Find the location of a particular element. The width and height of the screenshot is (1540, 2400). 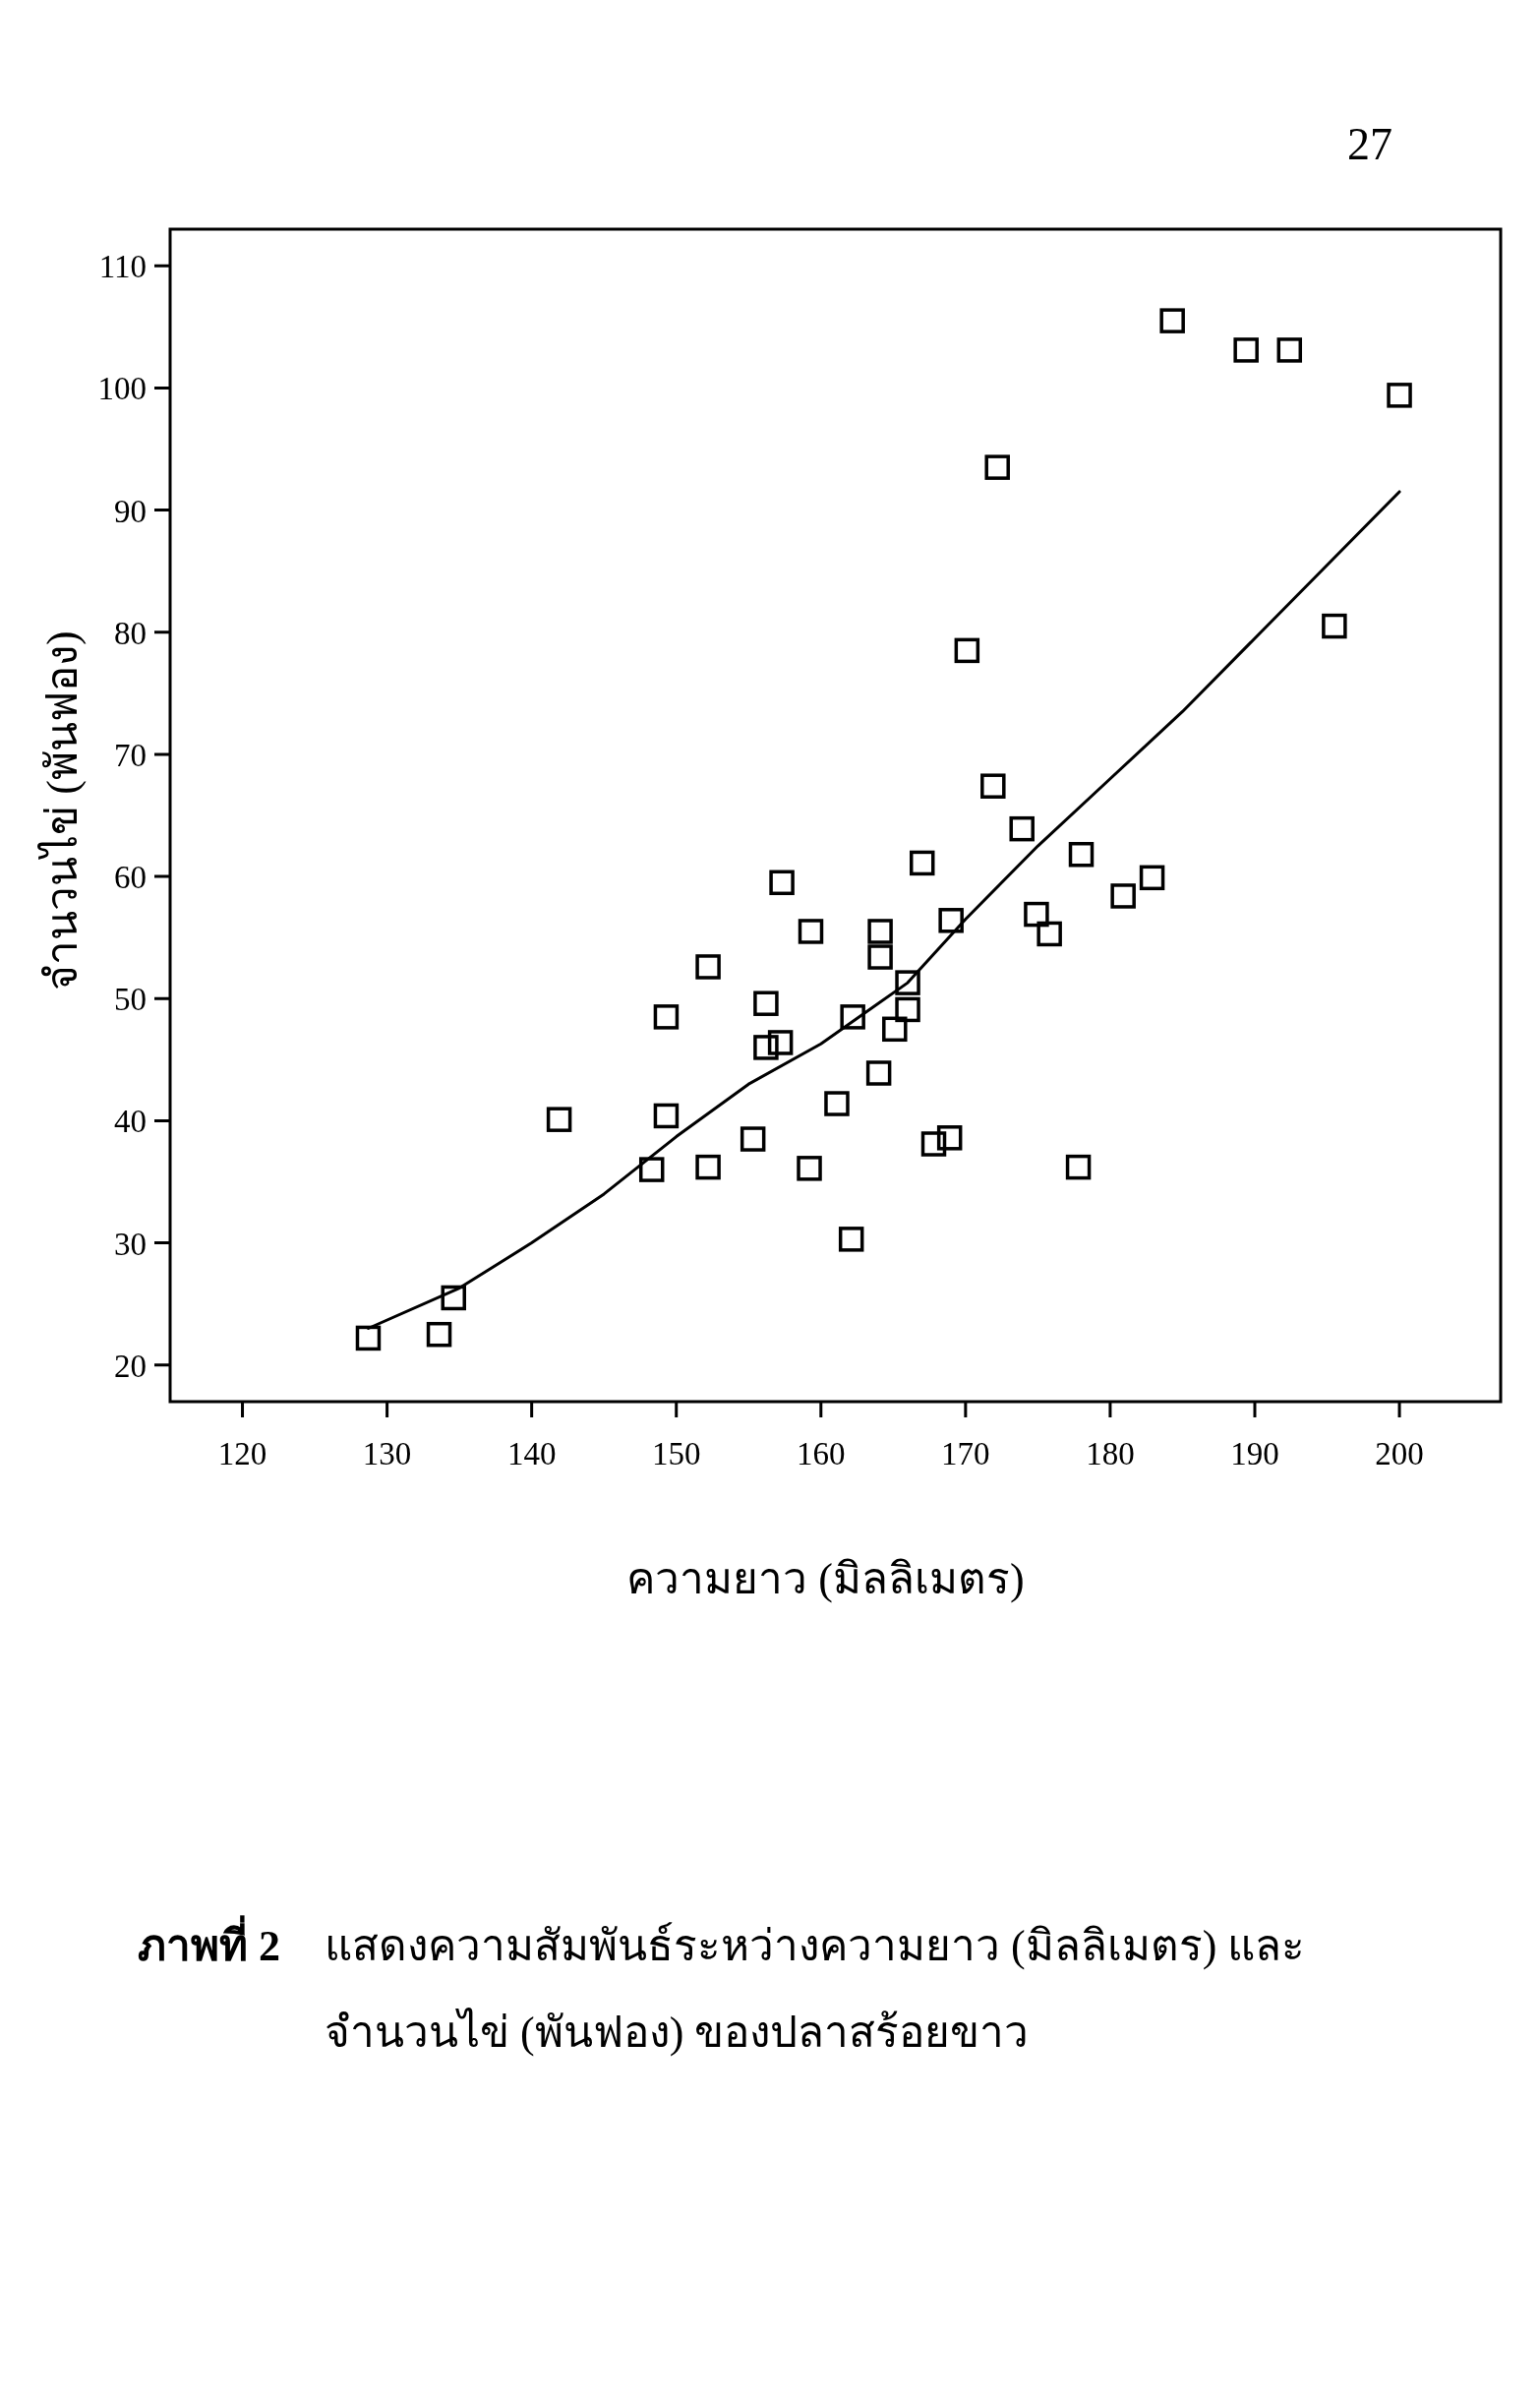

y-tick-label: 30 is located at coordinates (130, 1244).